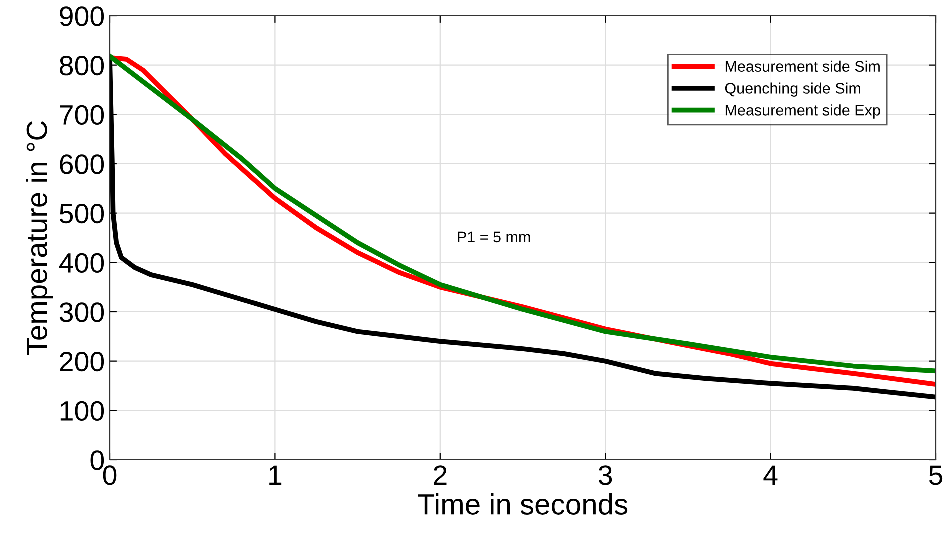 The image size is (947, 542). I want to click on y-tick-label: 0, so click(97, 460).